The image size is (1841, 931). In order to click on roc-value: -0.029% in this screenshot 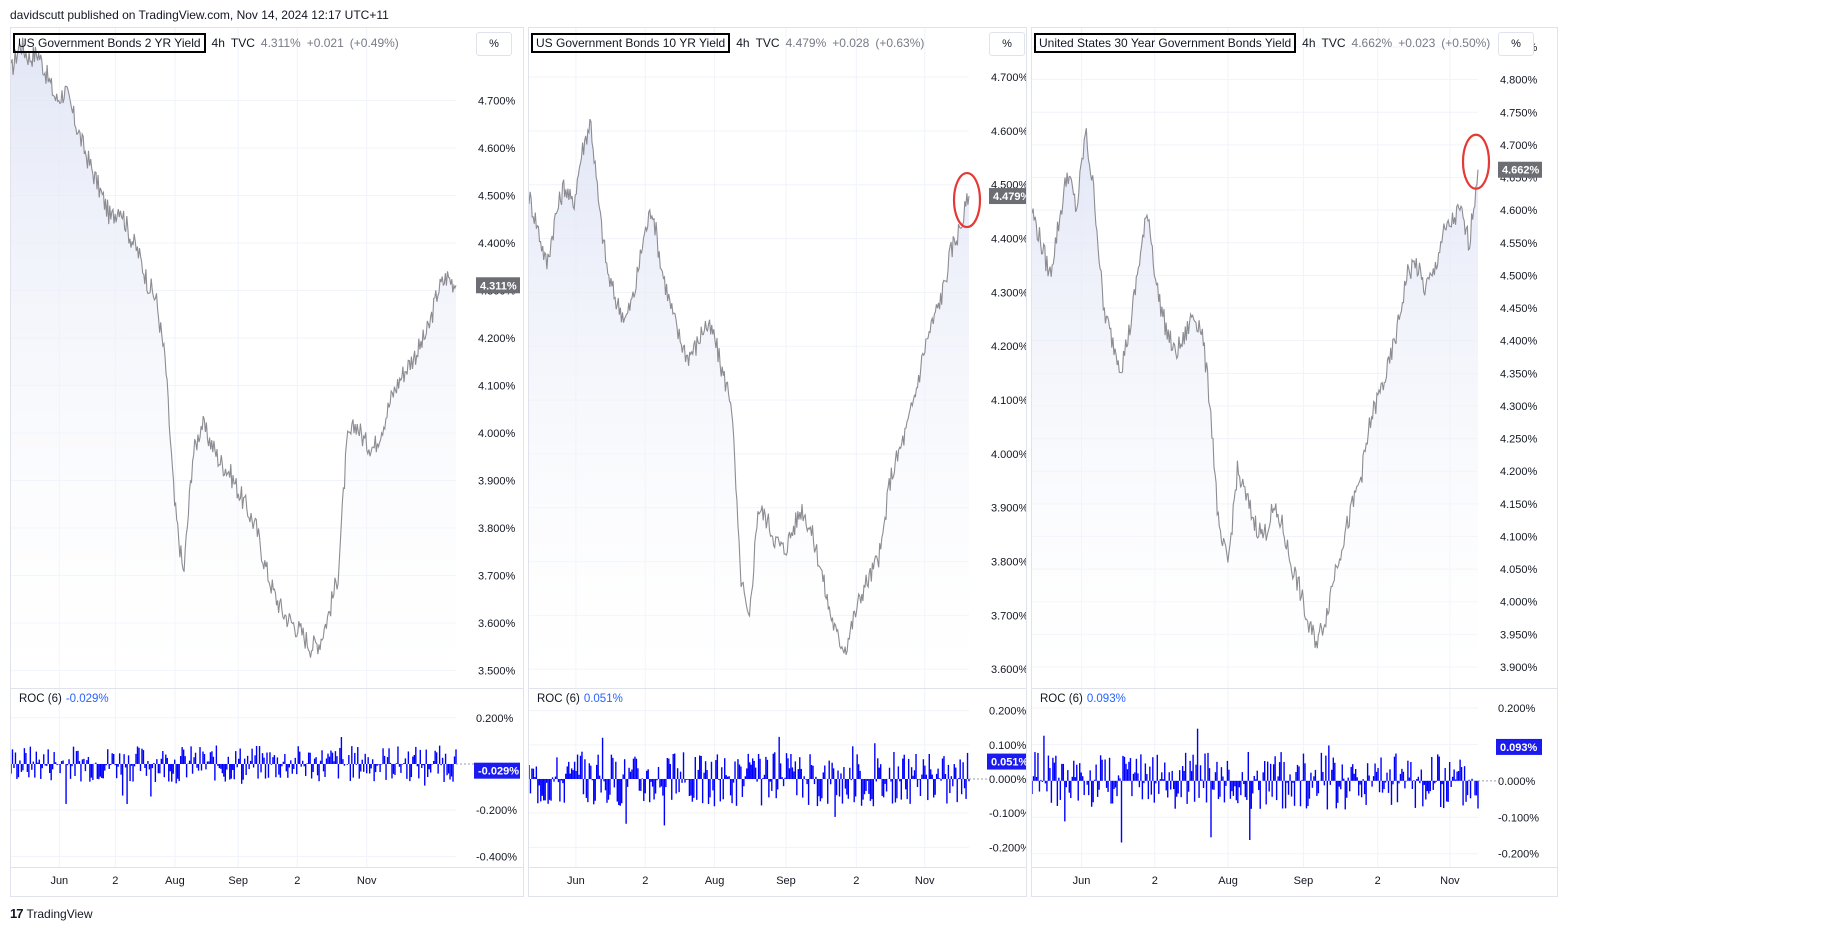, I will do `click(87, 699)`.